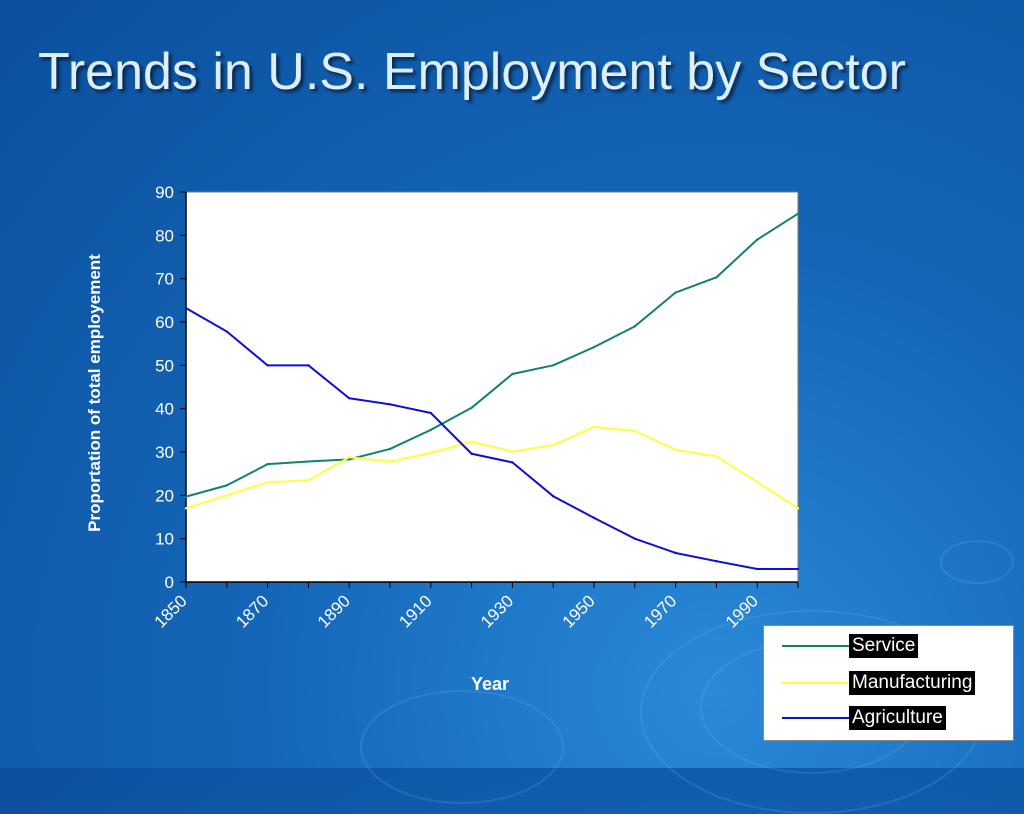 The image size is (1024, 814). What do you see at coordinates (164, 322) in the screenshot?
I see `y-tick-label: 60` at bounding box center [164, 322].